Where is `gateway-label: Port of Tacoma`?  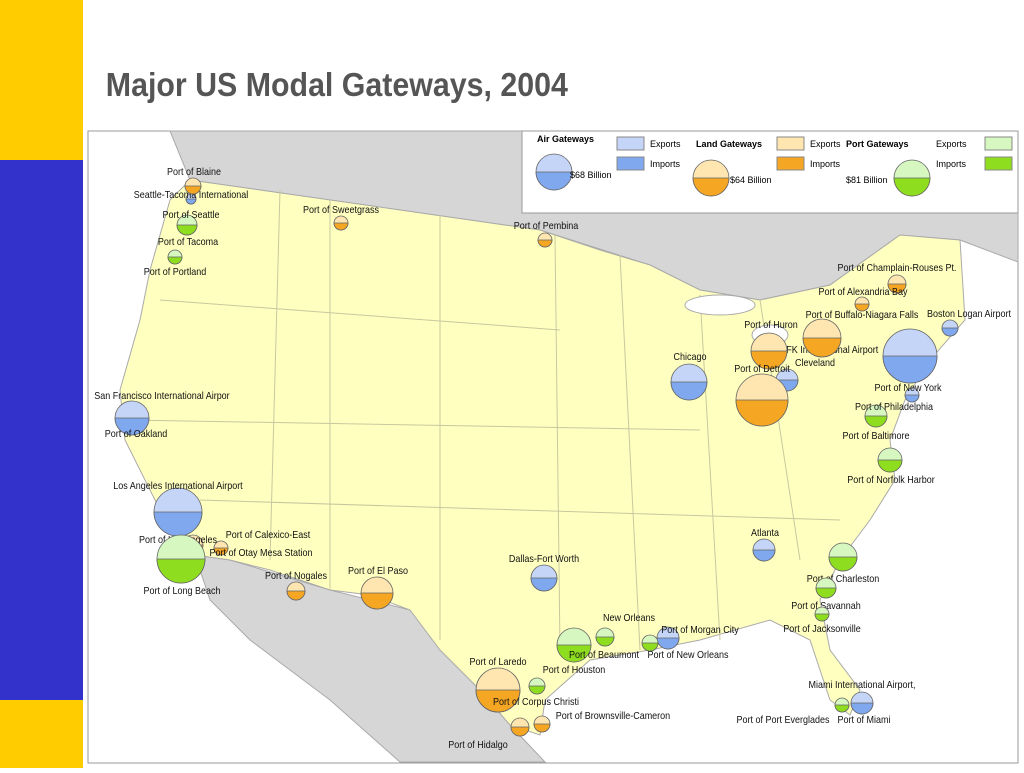
gateway-label: Port of Tacoma is located at coordinates (188, 243).